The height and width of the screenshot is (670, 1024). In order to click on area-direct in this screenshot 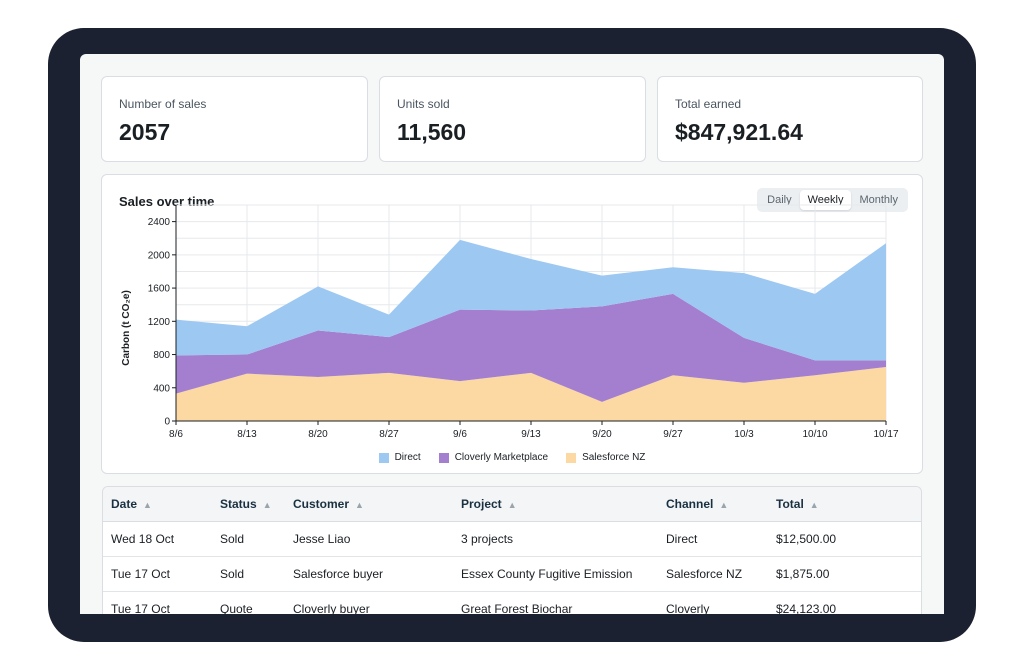, I will do `click(531, 300)`.